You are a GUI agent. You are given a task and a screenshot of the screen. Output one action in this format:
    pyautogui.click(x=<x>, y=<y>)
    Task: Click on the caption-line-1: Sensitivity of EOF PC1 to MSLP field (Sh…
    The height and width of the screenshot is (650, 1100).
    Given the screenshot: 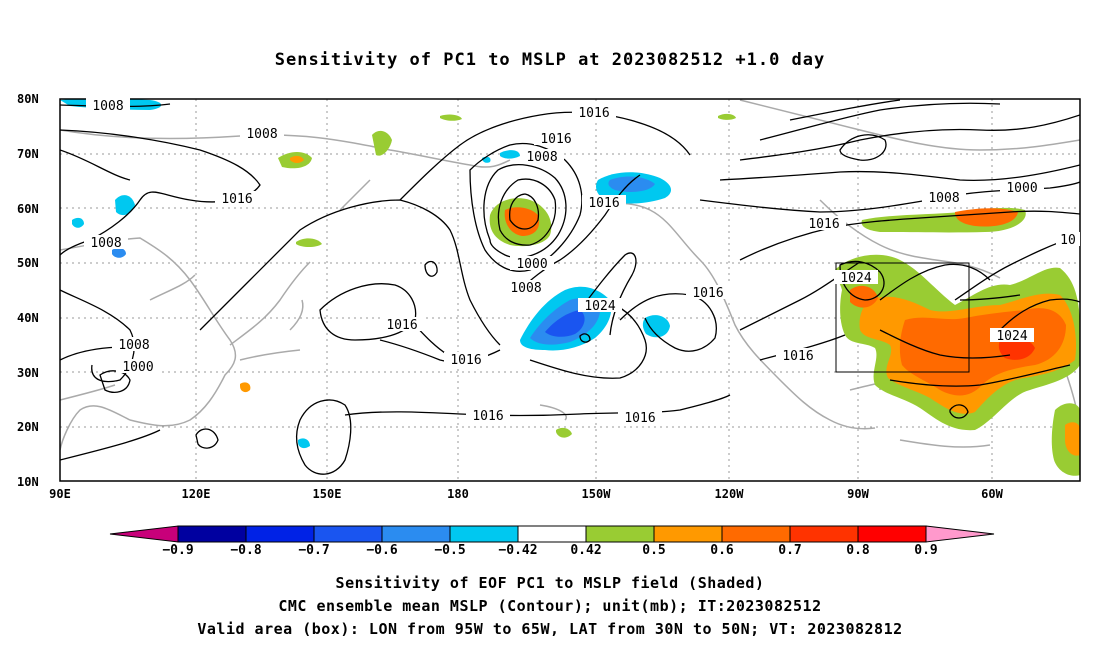 What is the action you would take?
    pyautogui.click(x=550, y=583)
    